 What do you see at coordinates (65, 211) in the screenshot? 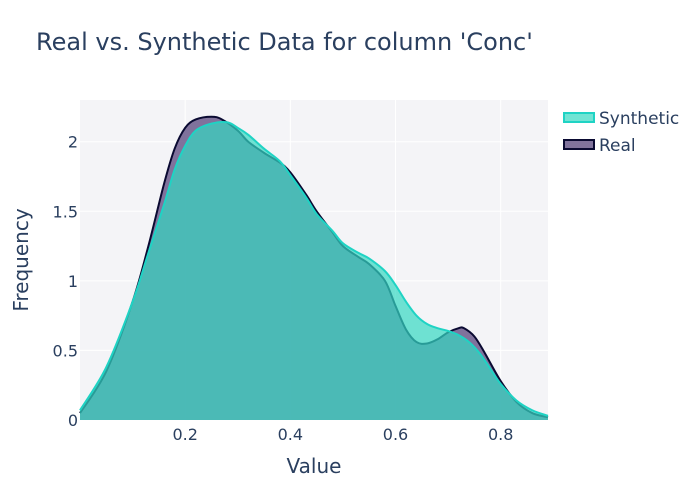
I see `y-tick-label: 1.5` at bounding box center [65, 211].